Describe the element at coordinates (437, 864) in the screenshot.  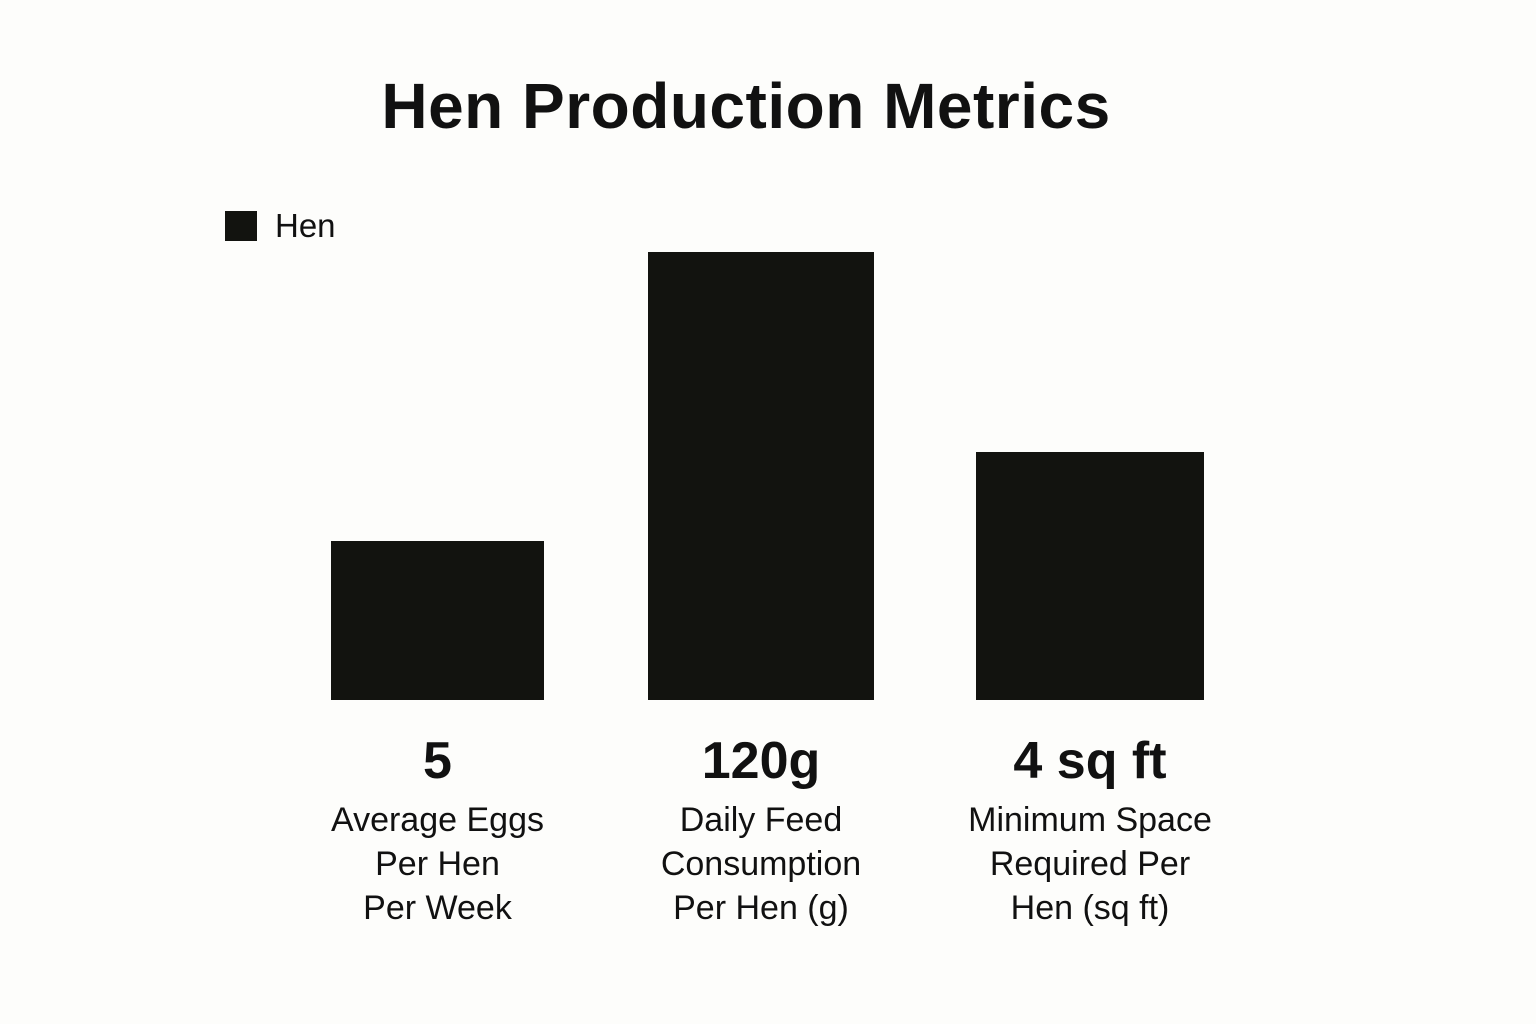
I see `category-label-1: Average Eggs Per Hen Per Week` at that location.